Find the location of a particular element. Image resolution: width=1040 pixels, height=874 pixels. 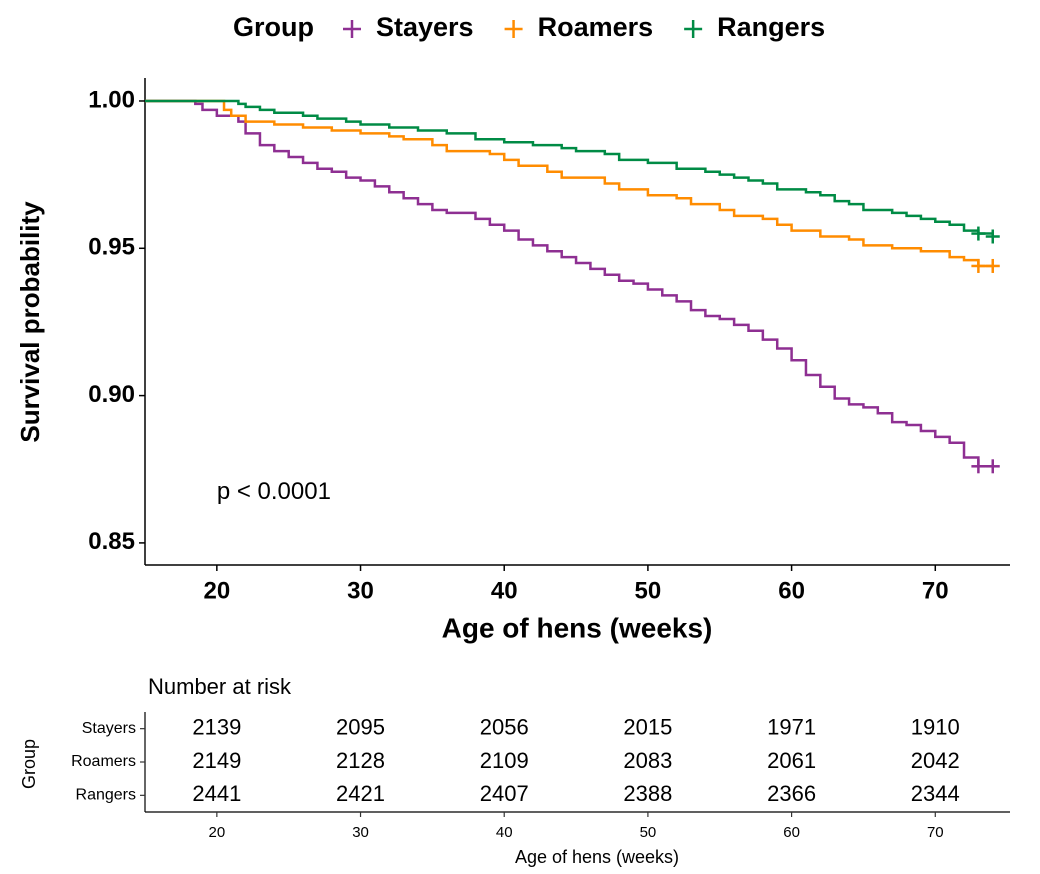

risk-count: 2421 is located at coordinates (360, 793).